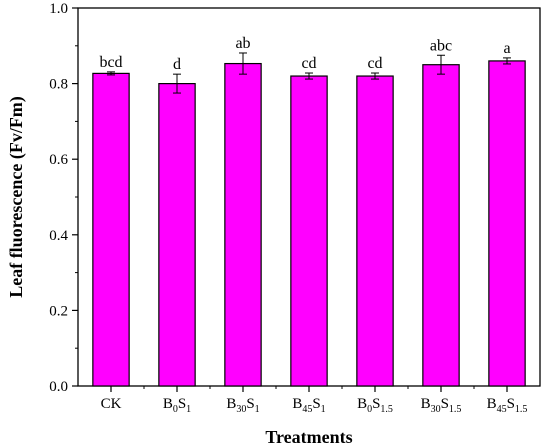 The height and width of the screenshot is (448, 550). Describe the element at coordinates (506, 48) in the screenshot. I see `significance-label: a` at that location.